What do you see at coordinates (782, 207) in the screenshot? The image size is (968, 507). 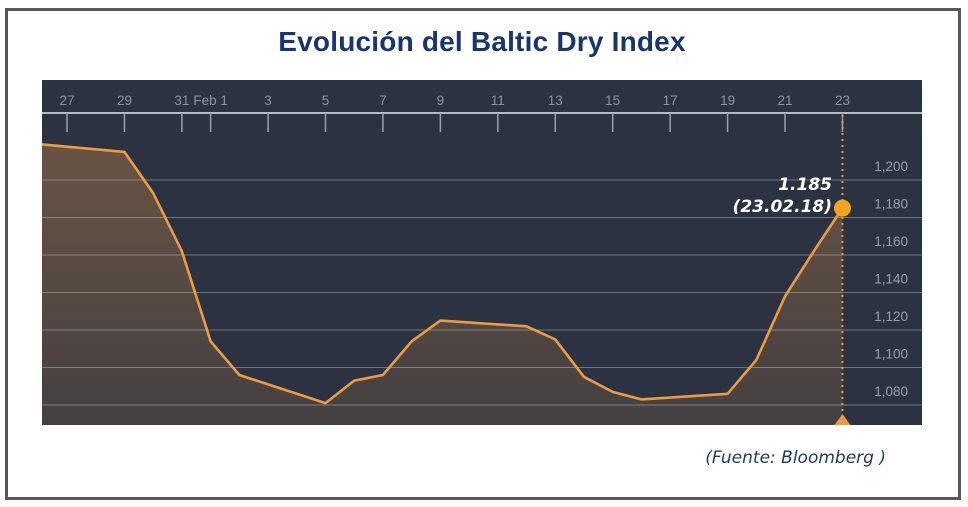 I see `annotation-date: (23.02.18)` at bounding box center [782, 207].